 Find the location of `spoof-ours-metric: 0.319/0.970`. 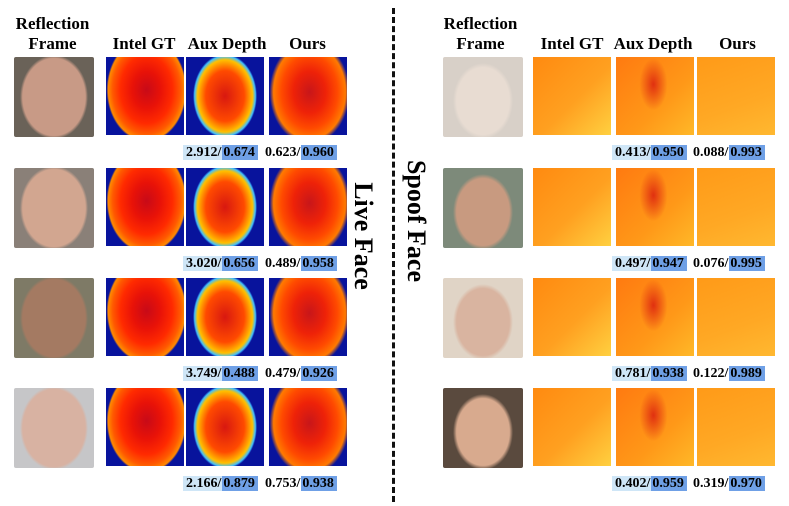

spoof-ours-metric: 0.319/0.970 is located at coordinates (727, 484).